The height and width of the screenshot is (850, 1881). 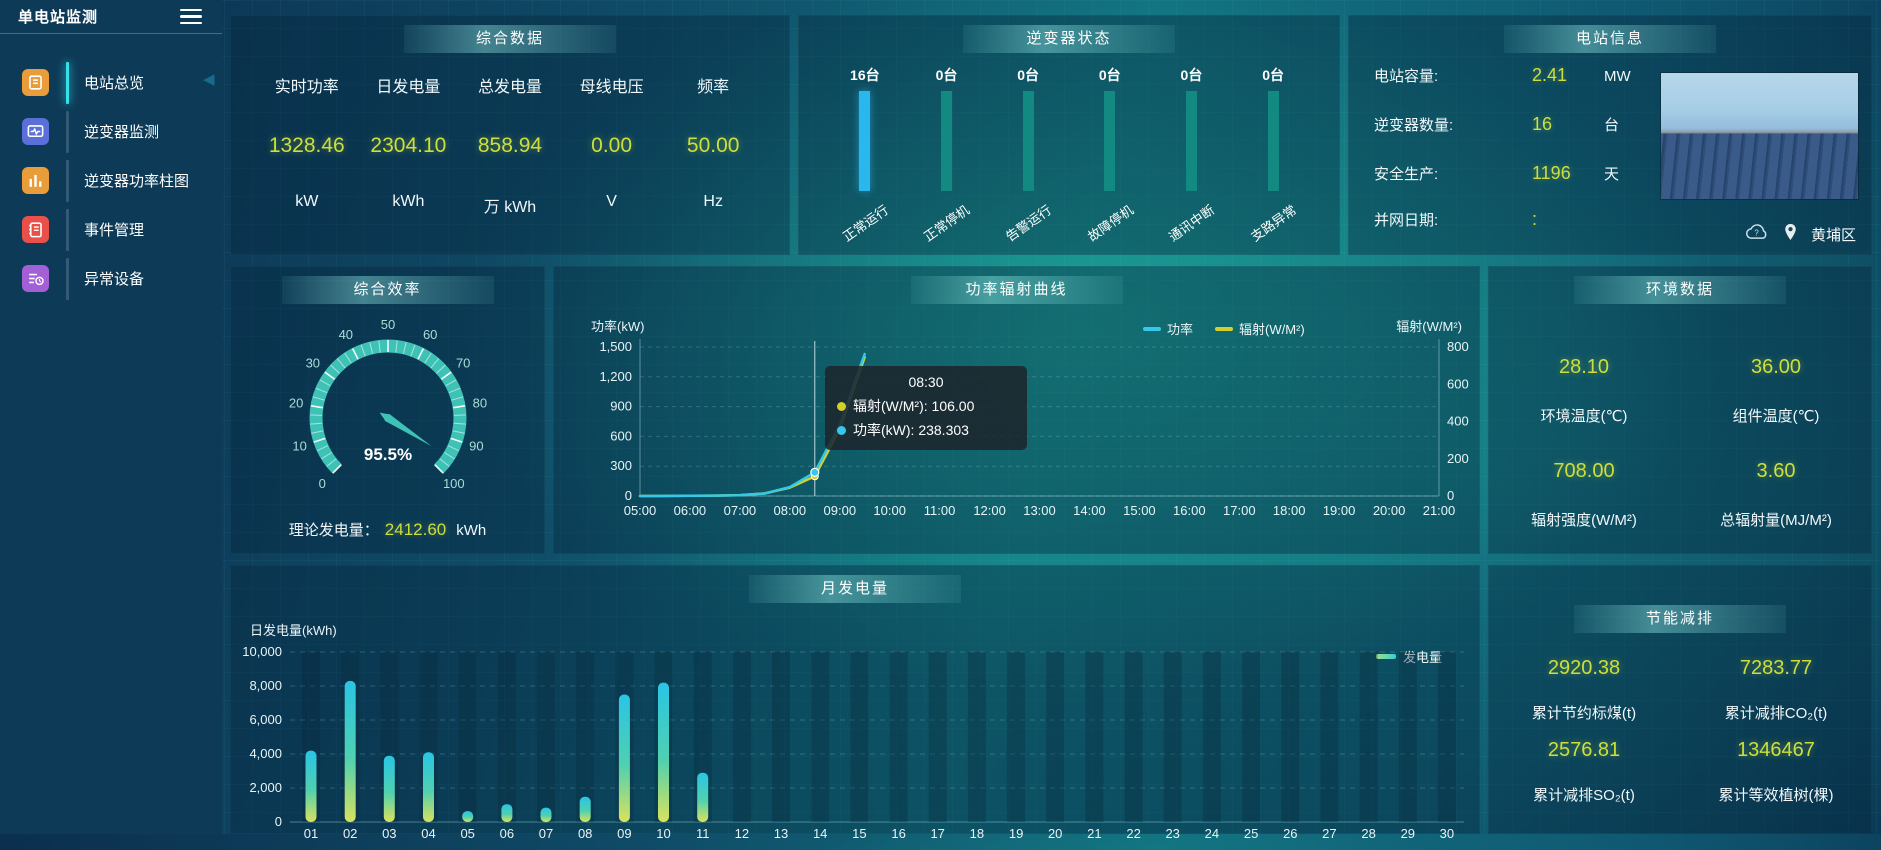 I want to click on sidebar-item-3: 事件管理, so click(x=111, y=229).